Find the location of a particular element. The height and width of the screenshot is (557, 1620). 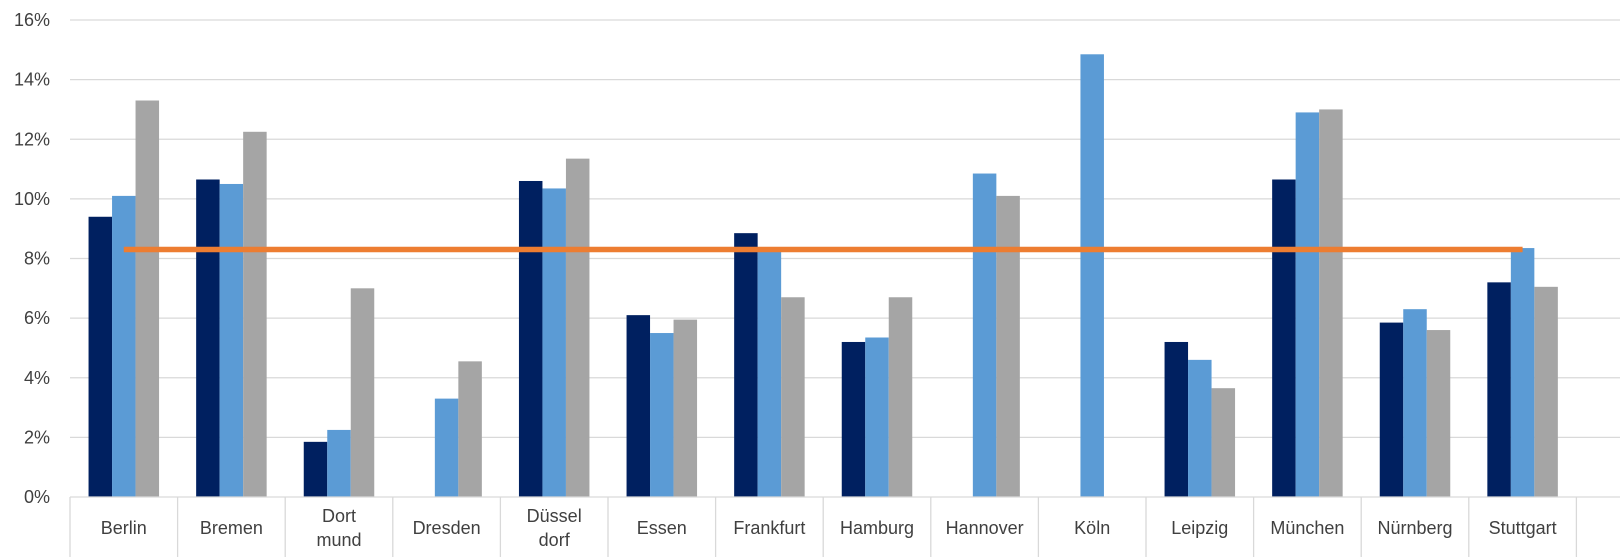

category-label: Düssel is located at coordinates (554, 516).